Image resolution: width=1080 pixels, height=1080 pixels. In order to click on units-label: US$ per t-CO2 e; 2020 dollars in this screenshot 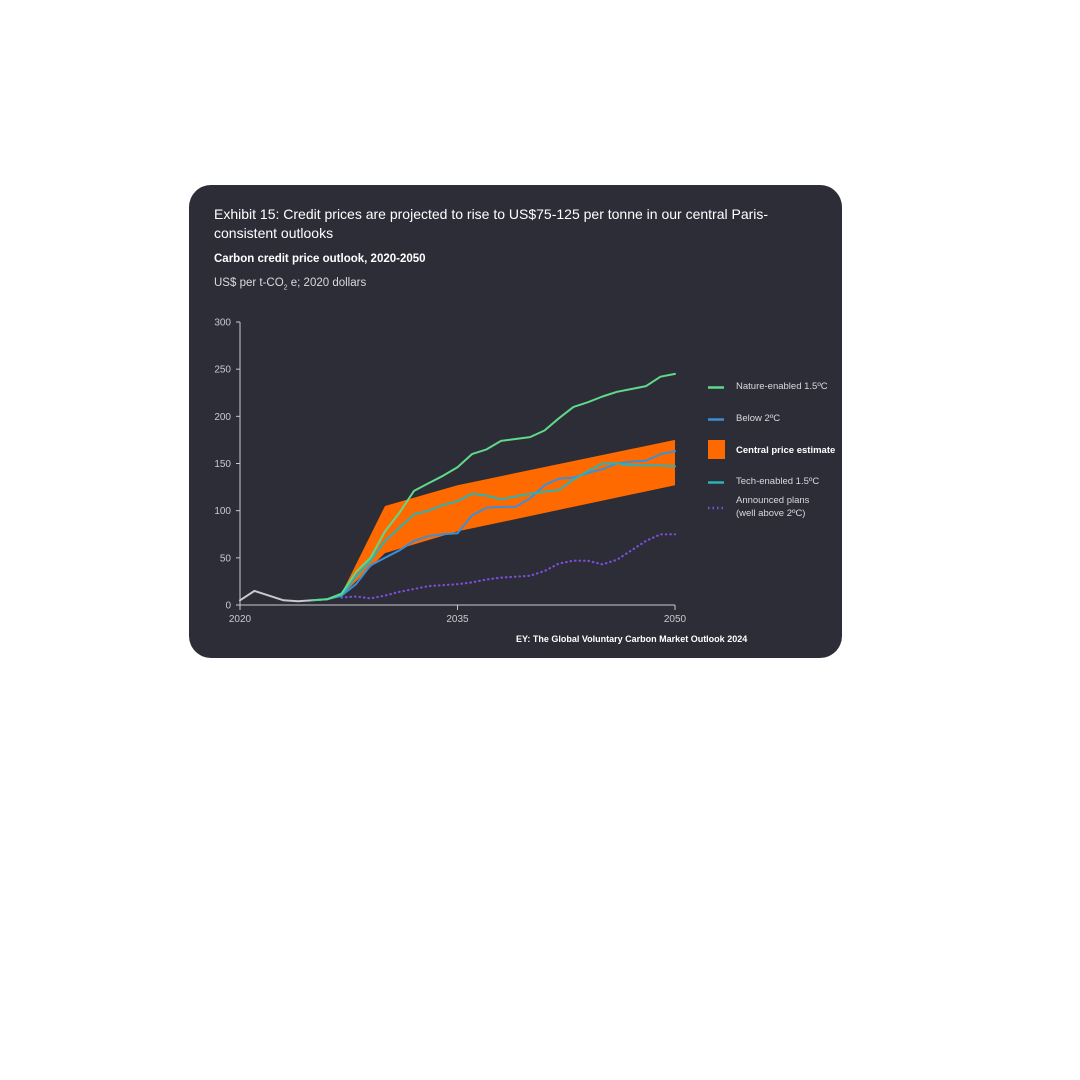, I will do `click(290, 284)`.